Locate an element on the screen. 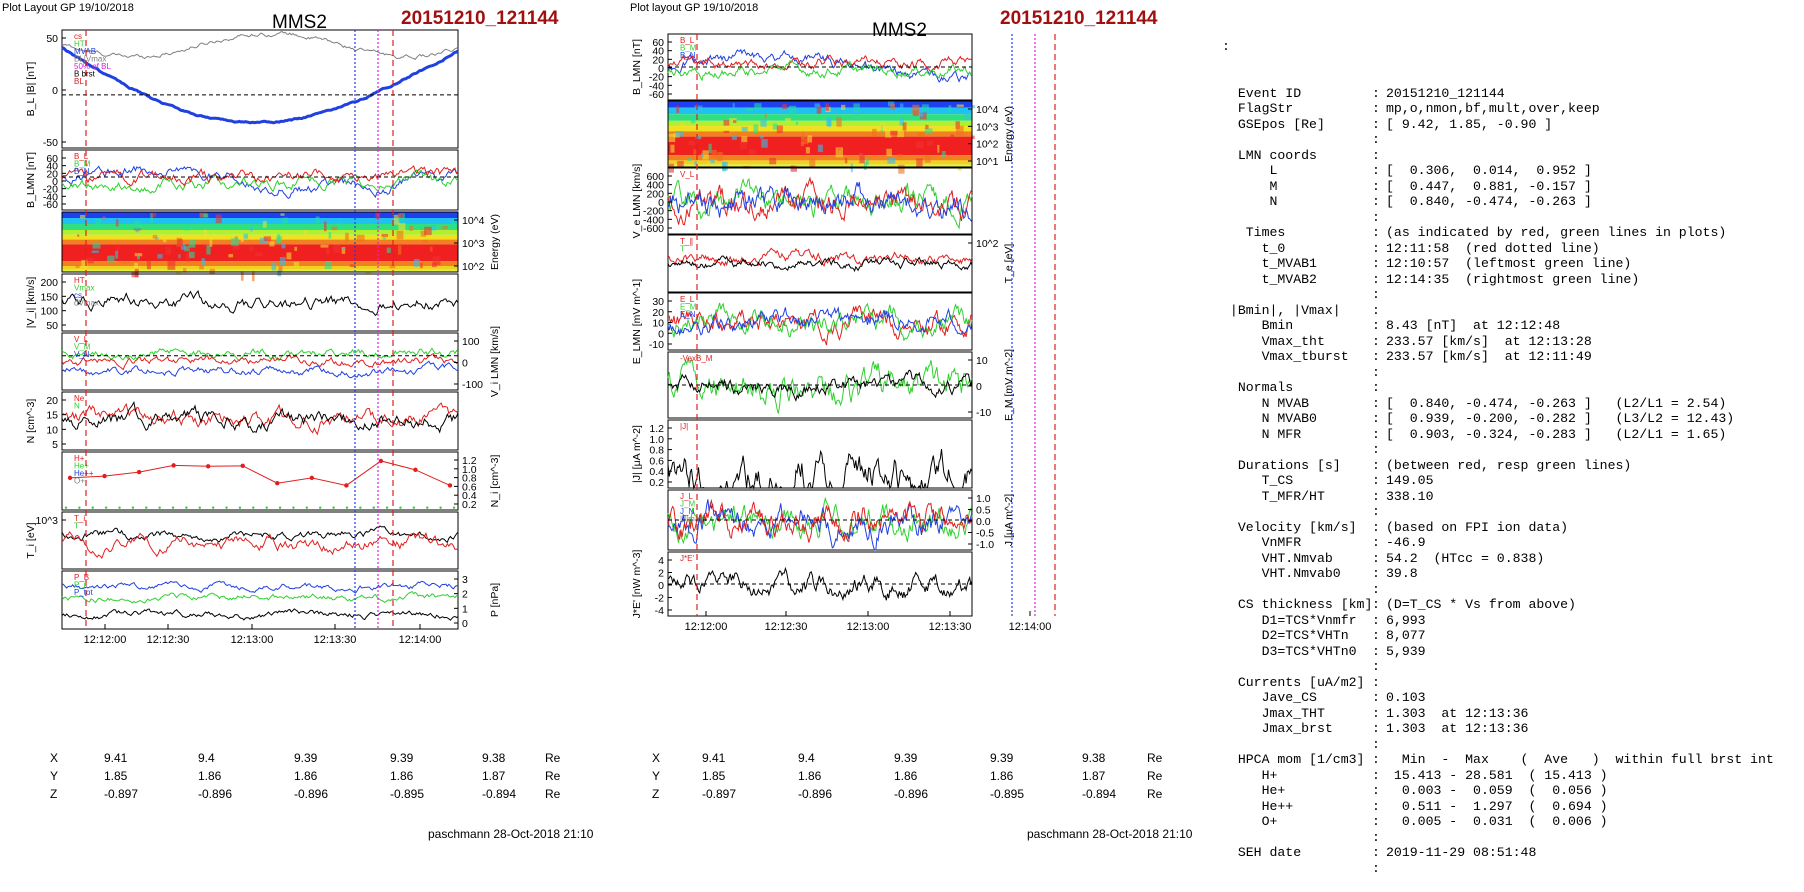  tick-label: 50 is located at coordinates (52, 326).